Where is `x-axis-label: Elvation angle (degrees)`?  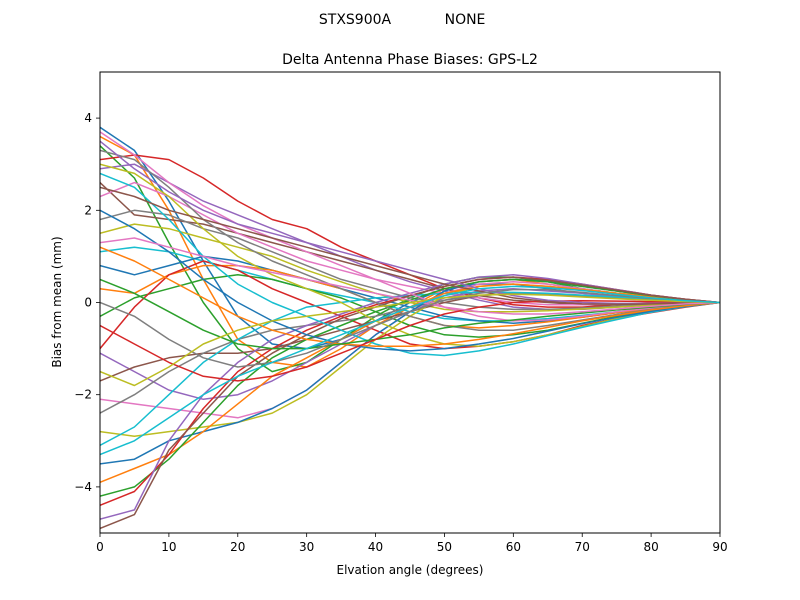 x-axis-label: Elvation angle (degrees) is located at coordinates (410, 570).